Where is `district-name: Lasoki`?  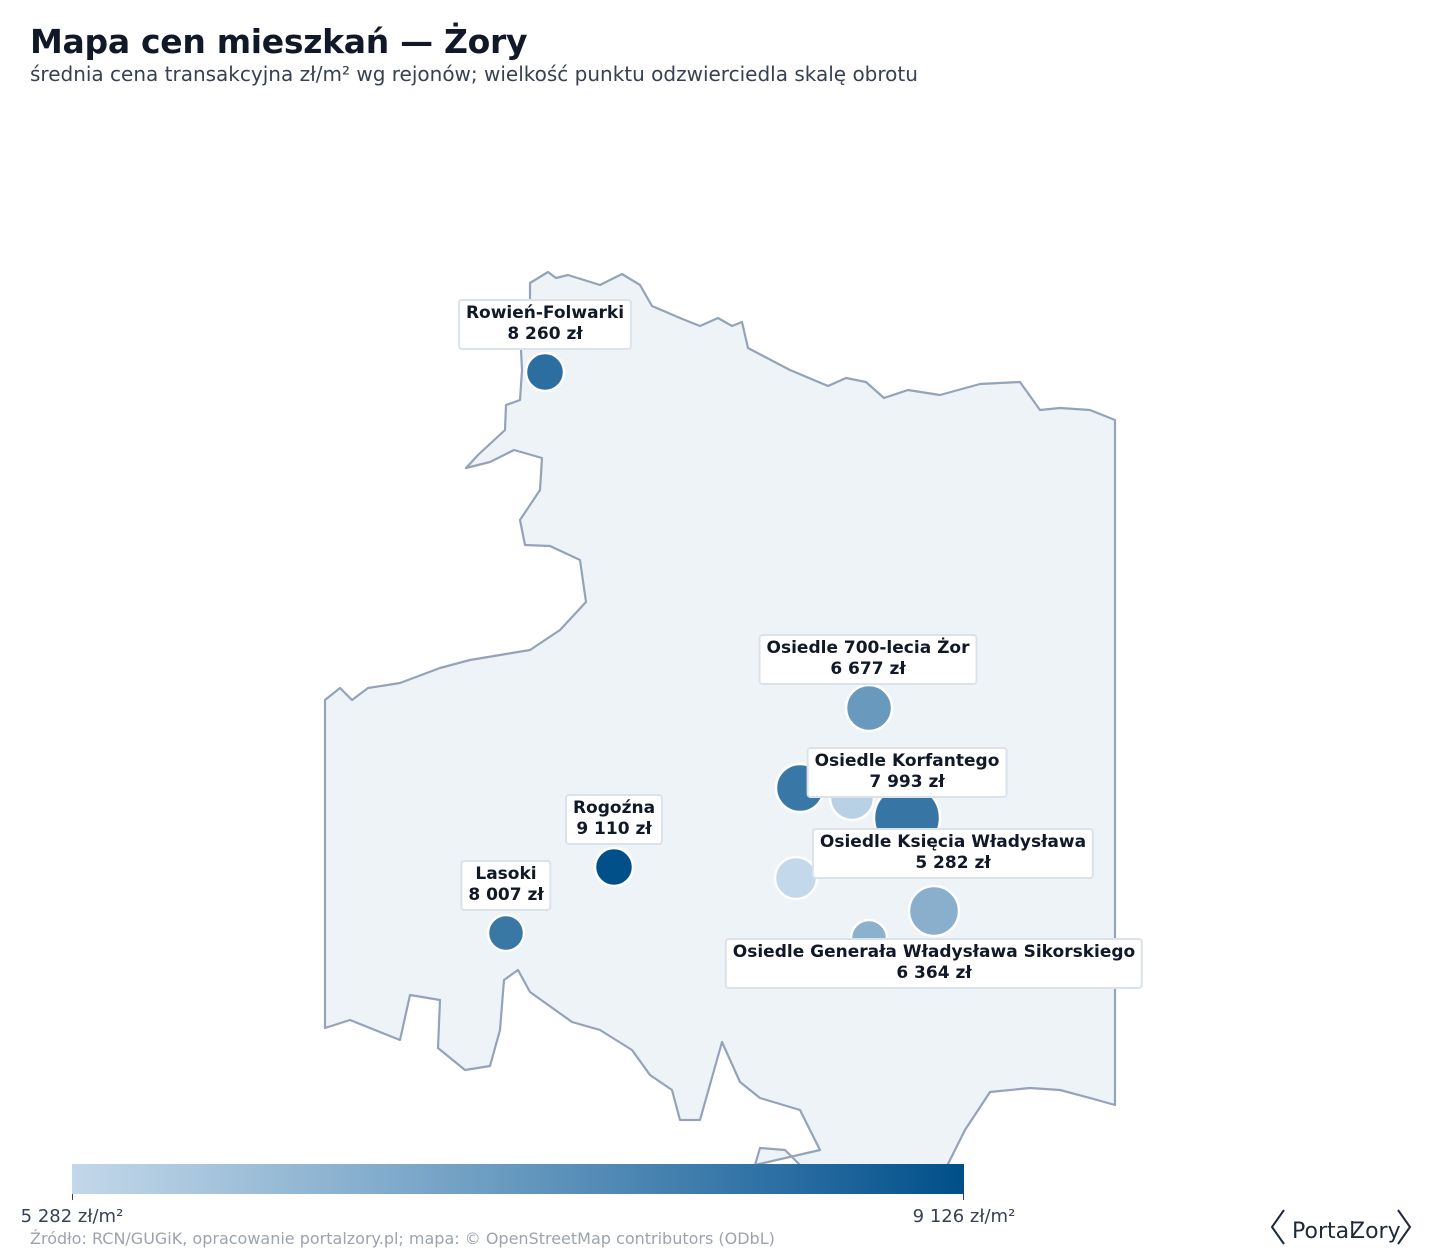 district-name: Lasoki is located at coordinates (506, 874).